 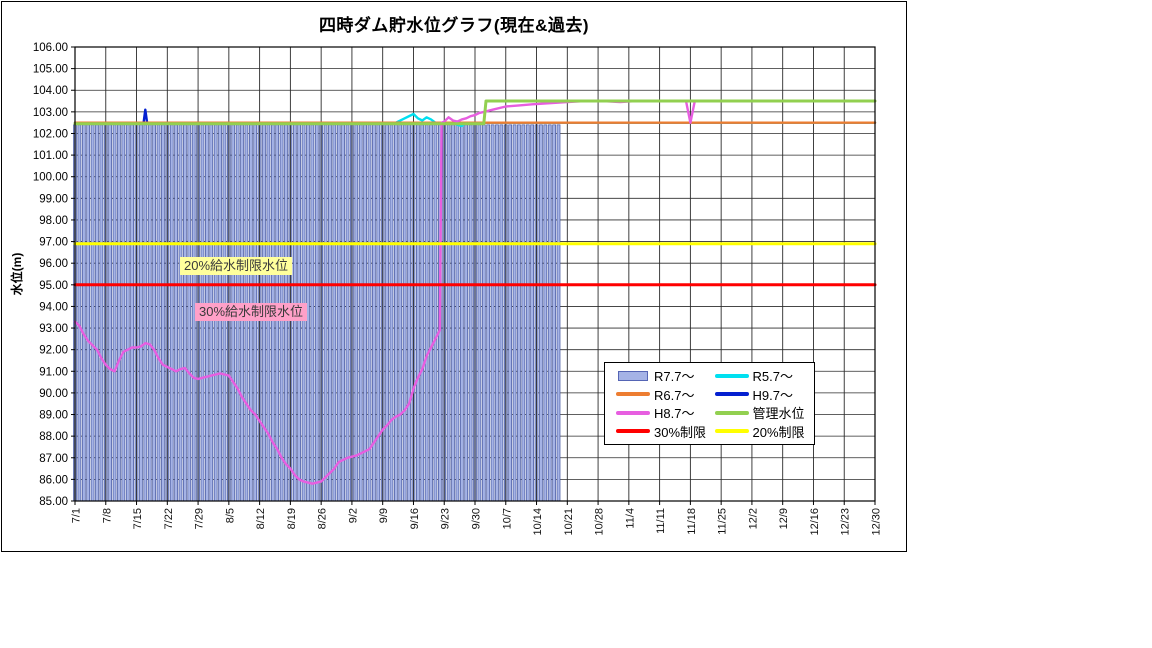 I want to click on x-tick-label: 7/1, so click(x=77, y=515).